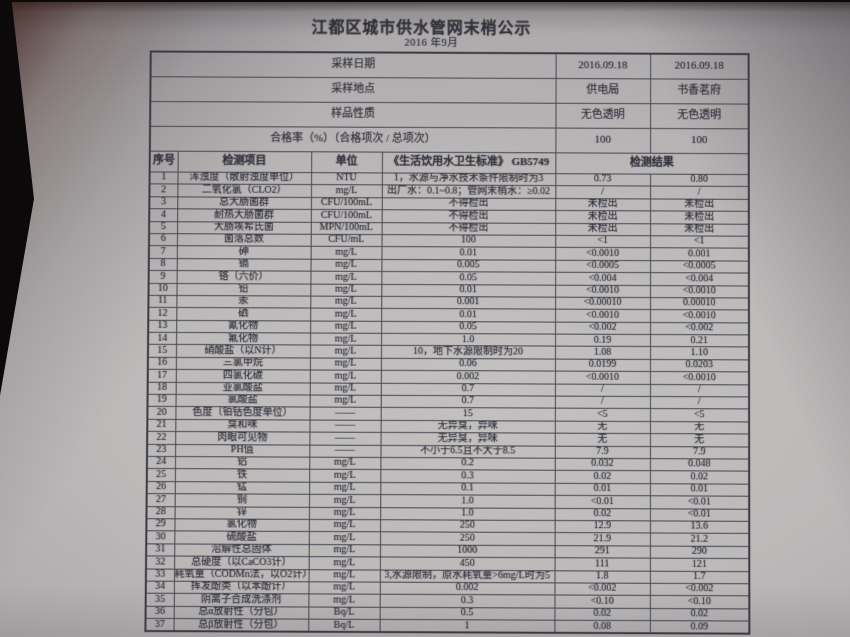 This screenshot has height=637, width=850. I want to click on cell-standard: 1.0, so click(467, 514).